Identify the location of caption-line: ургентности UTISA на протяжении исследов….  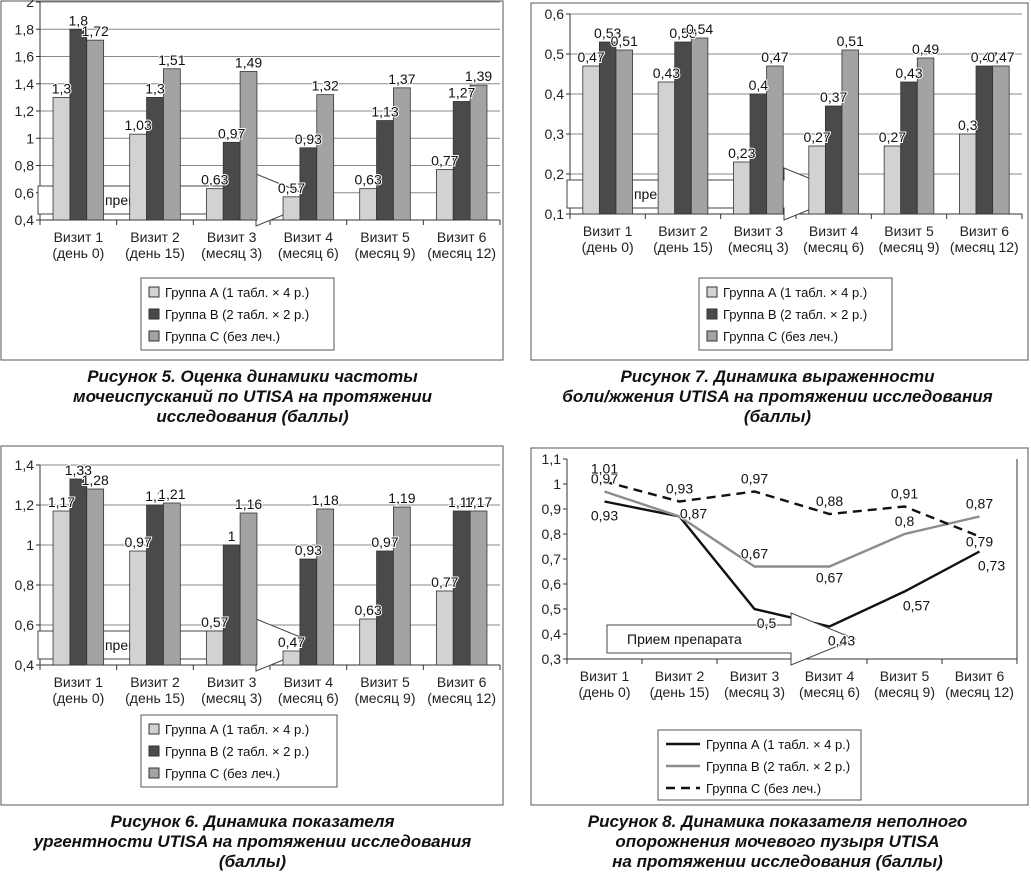
(252, 841).